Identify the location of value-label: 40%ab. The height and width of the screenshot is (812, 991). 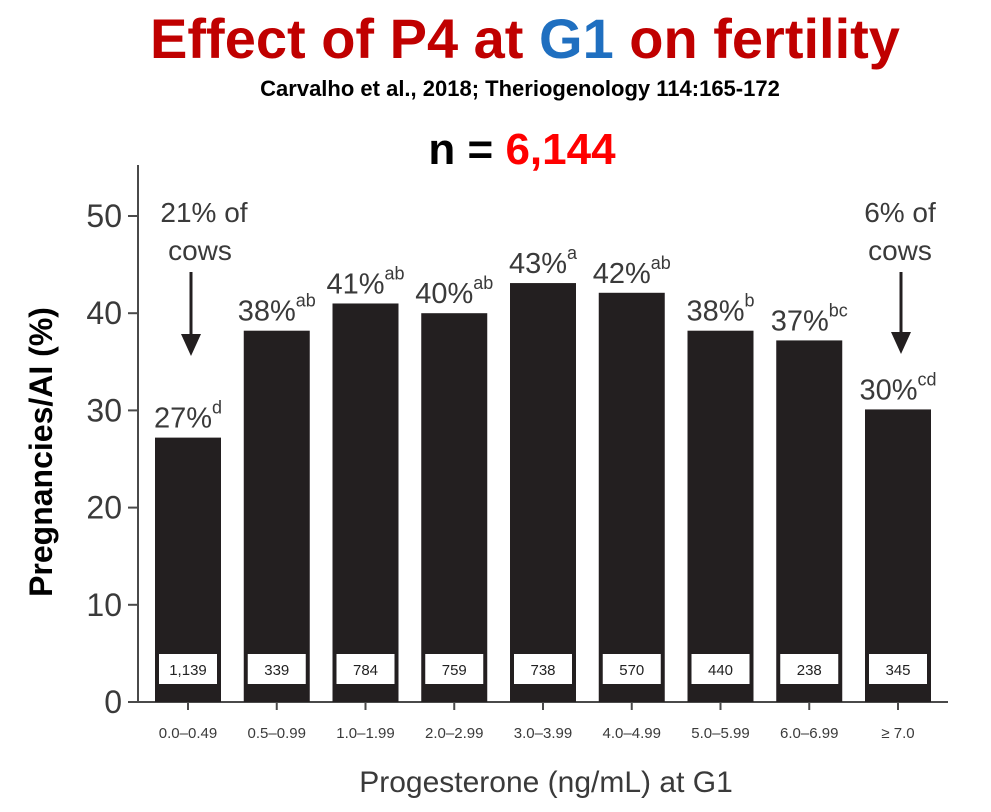
(454, 291).